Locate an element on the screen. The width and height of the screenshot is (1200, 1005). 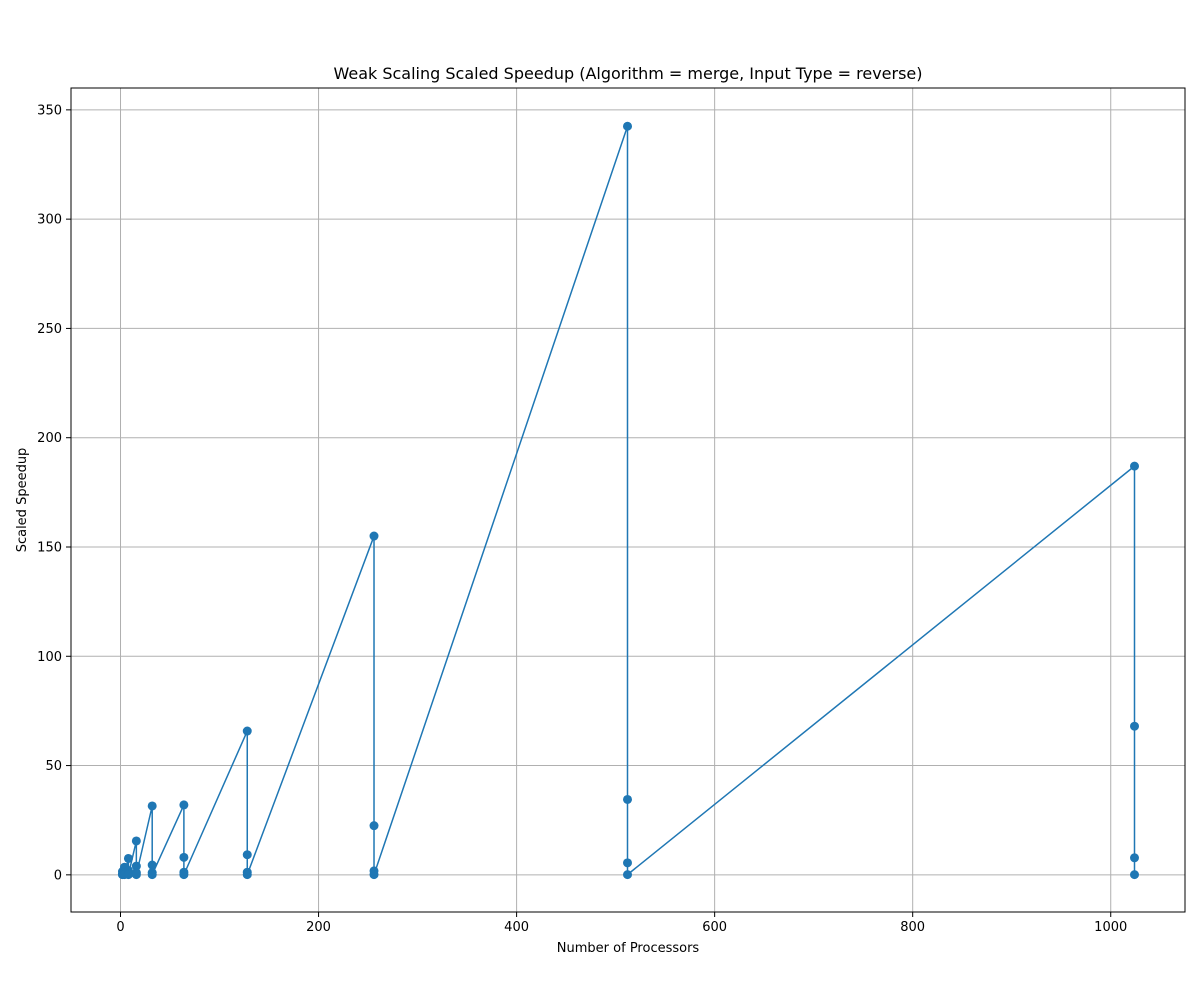
y-tick-label: 50 is located at coordinates (53, 766).